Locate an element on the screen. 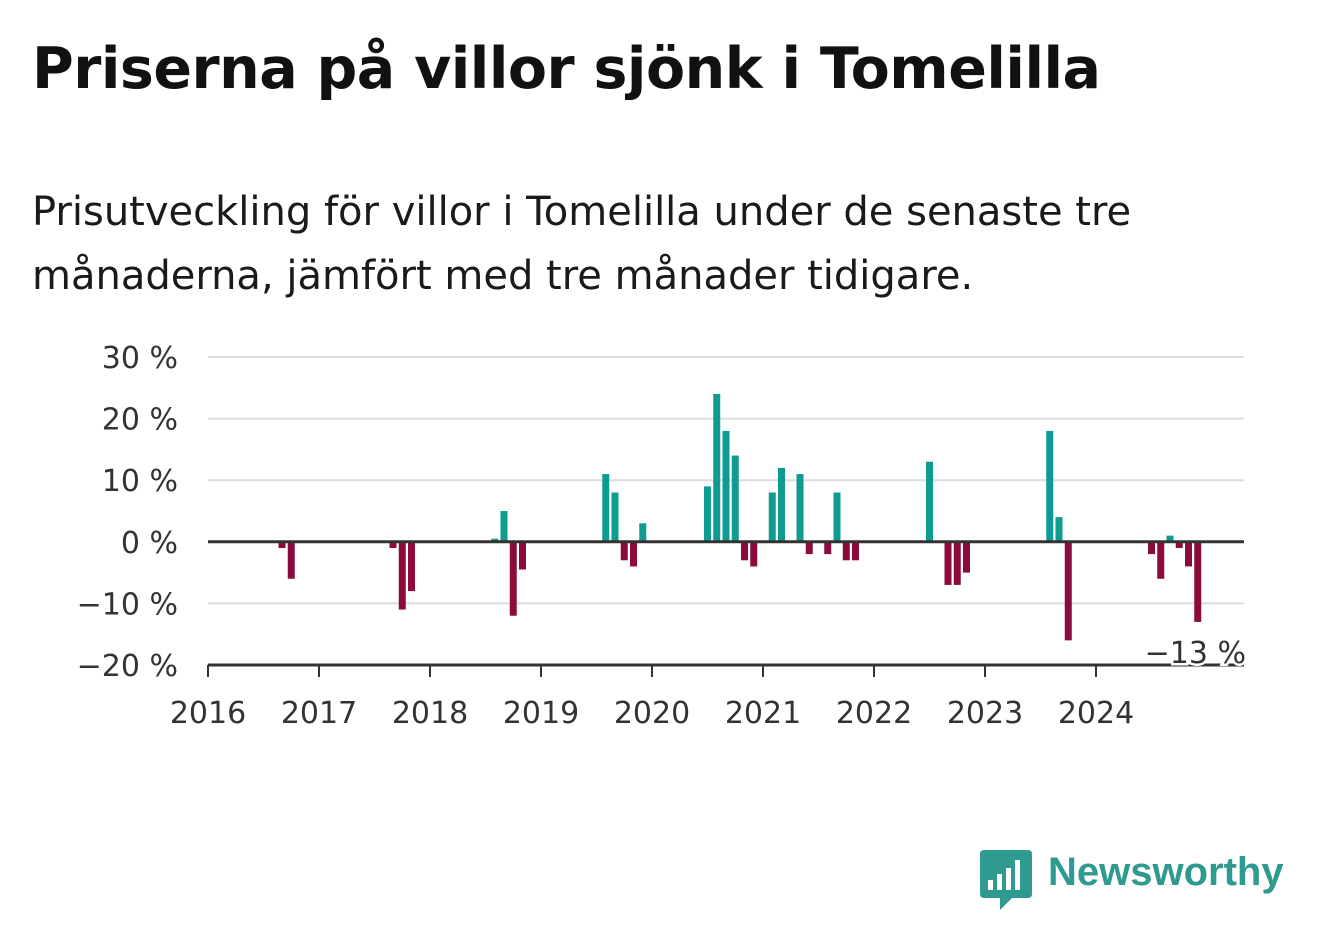  x-tick-label: 2016 is located at coordinates (208, 713).